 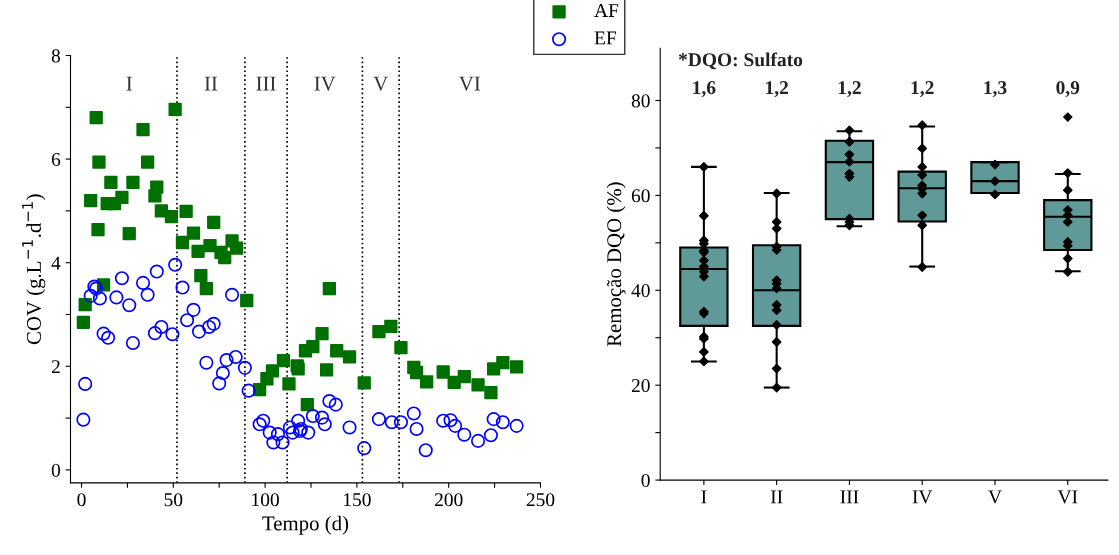 I want to click on x-tick-label: I, so click(x=704, y=497).